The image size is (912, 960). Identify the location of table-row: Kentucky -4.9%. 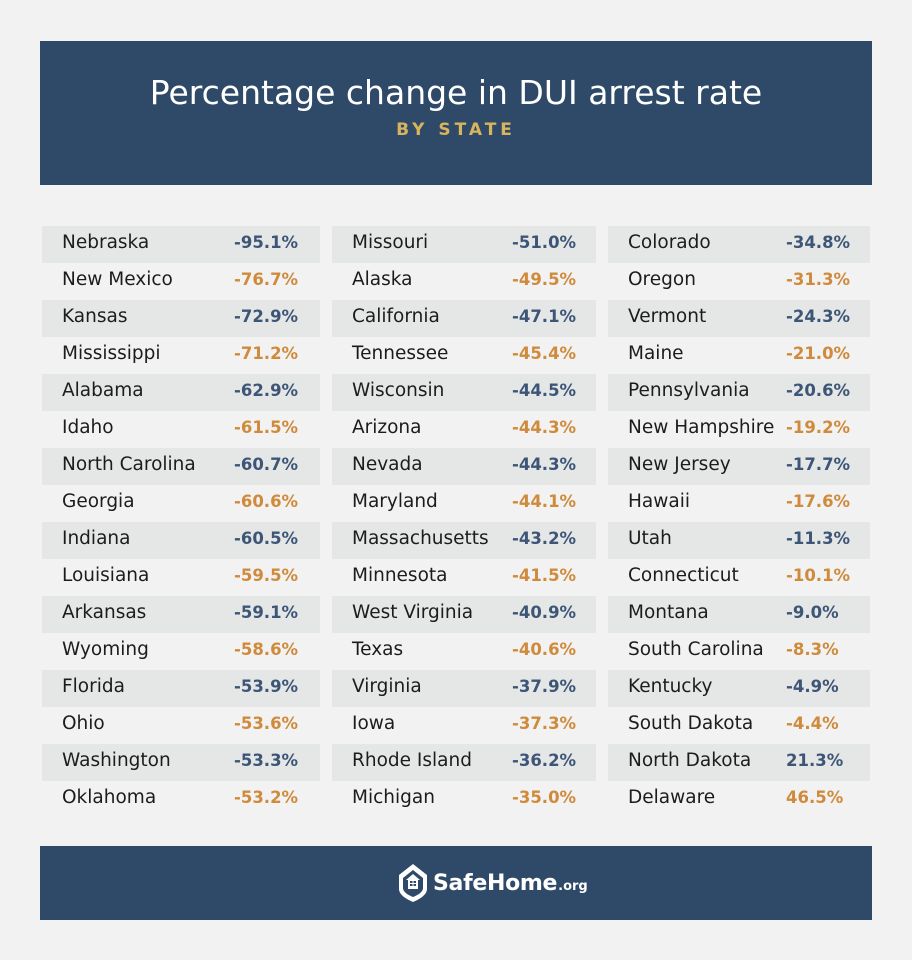
(739, 688).